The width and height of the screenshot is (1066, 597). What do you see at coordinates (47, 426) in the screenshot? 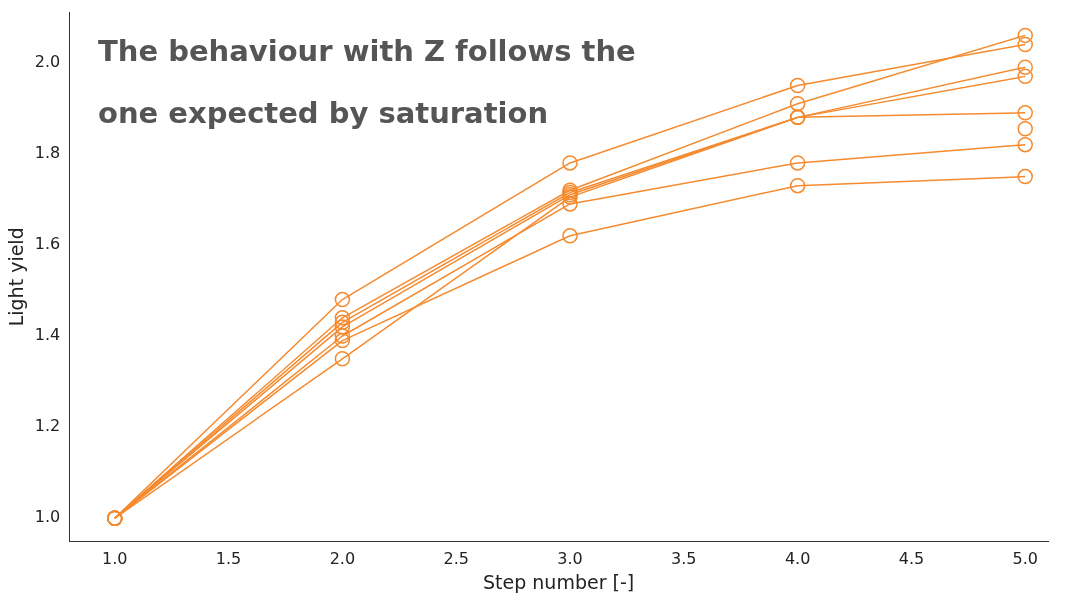
I see `y-tick-label: 1.2` at bounding box center [47, 426].